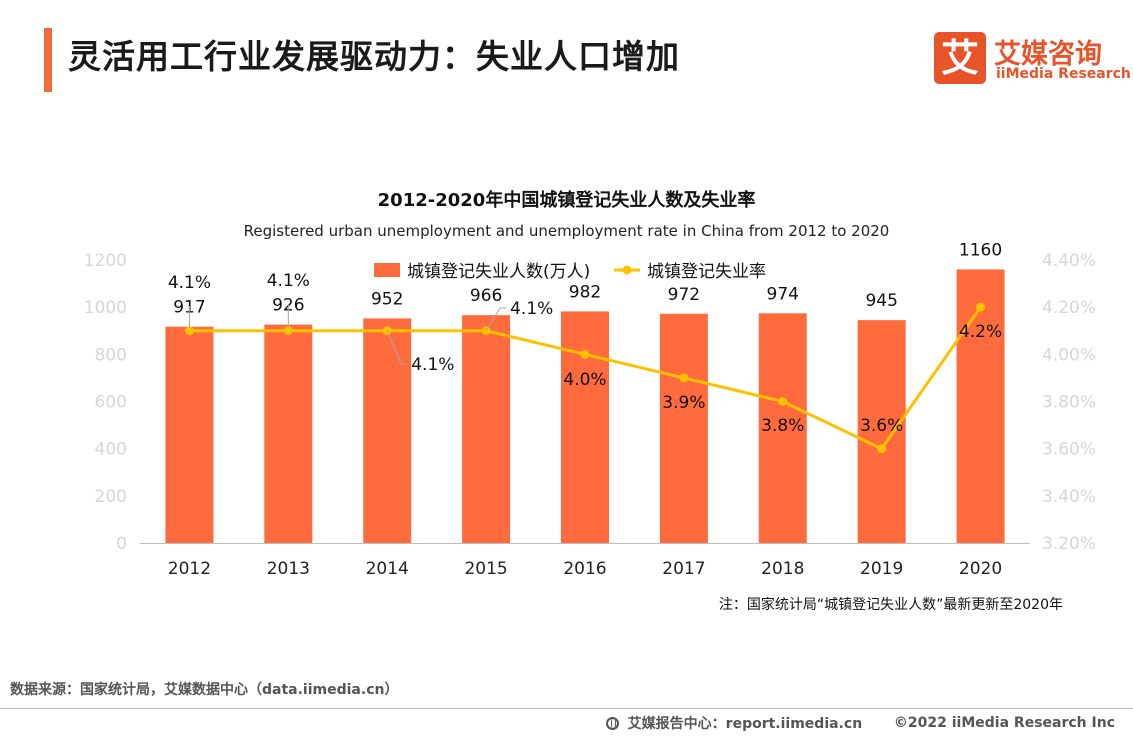 The image size is (1133, 737). What do you see at coordinates (1069, 403) in the screenshot?
I see `y-right-tick-label: 3.80%` at bounding box center [1069, 403].